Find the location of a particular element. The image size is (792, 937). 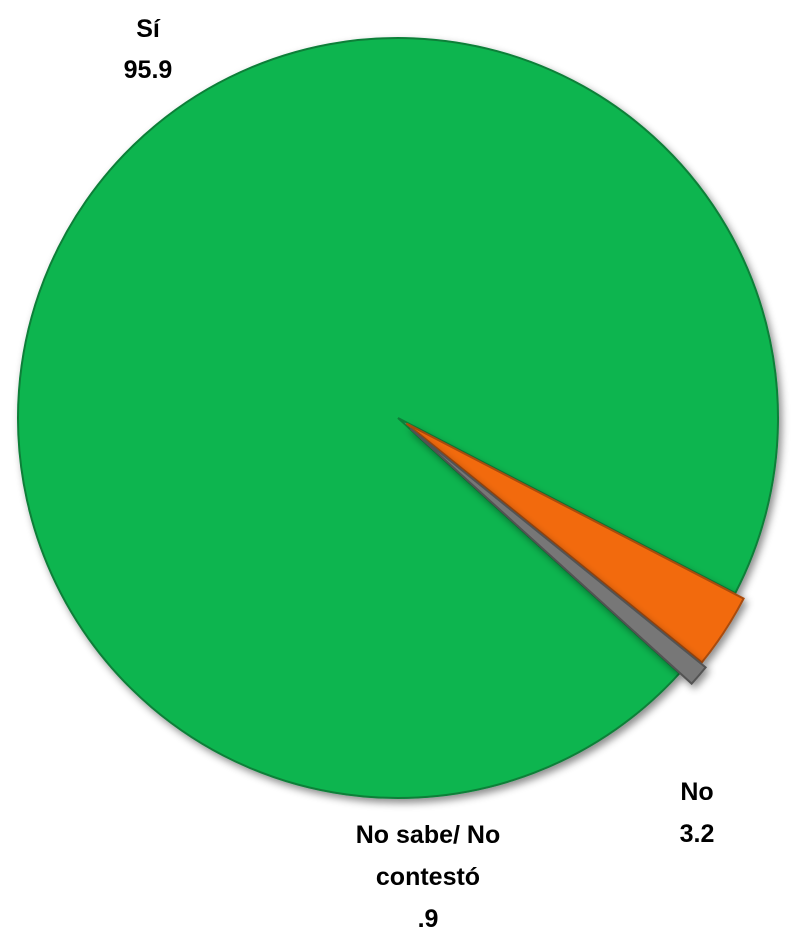

slice-label-nsnc-line2: contestó is located at coordinates (428, 877).